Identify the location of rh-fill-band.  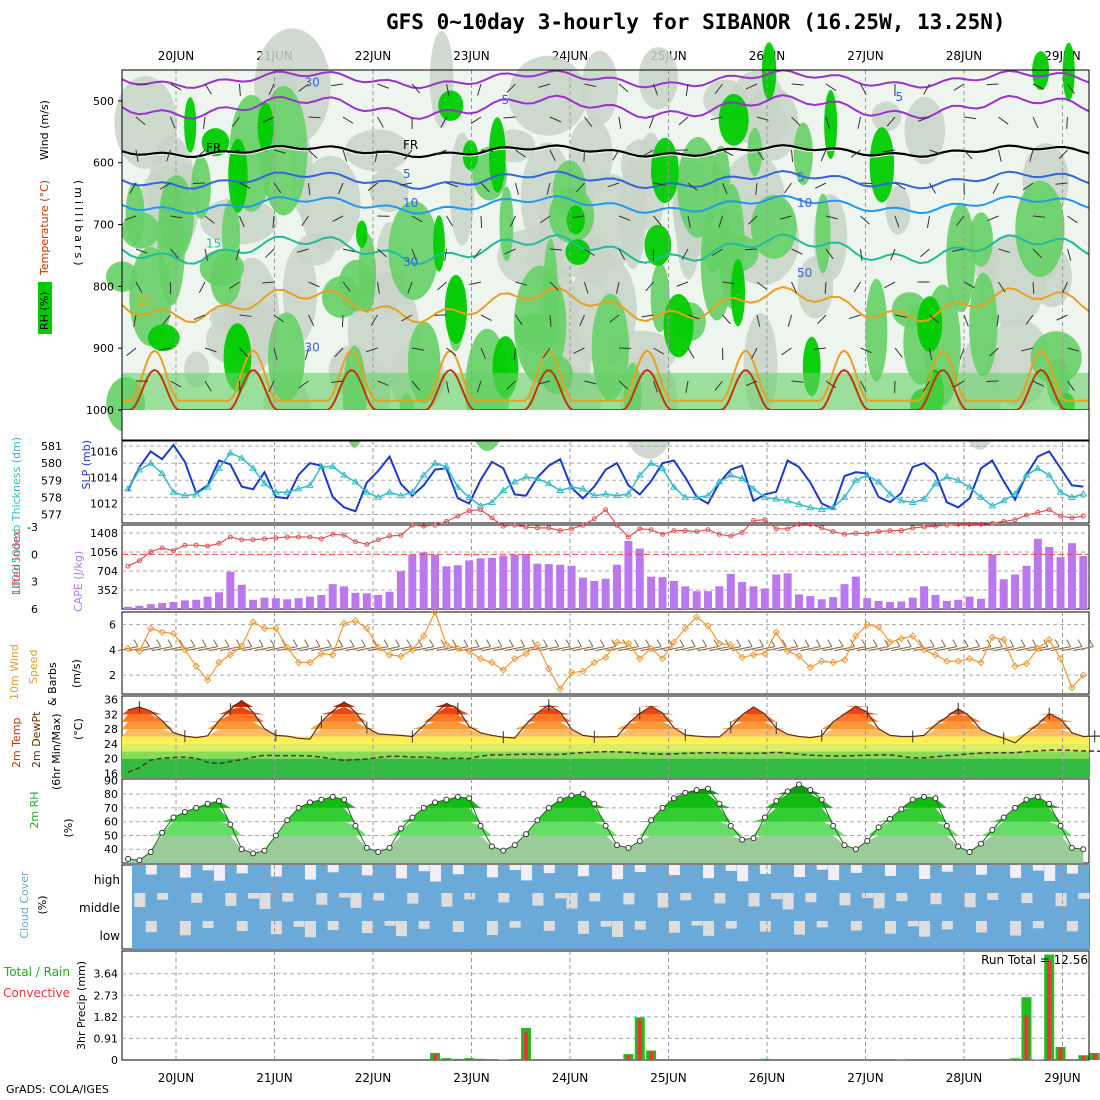
(606, 789).